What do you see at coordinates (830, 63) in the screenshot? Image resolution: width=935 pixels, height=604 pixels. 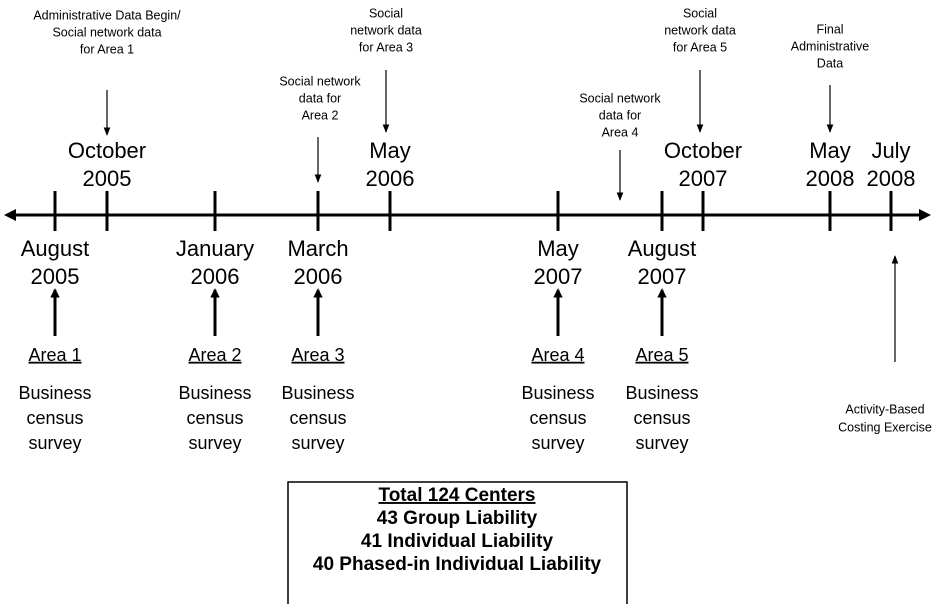 I see `annotation: Data` at bounding box center [830, 63].